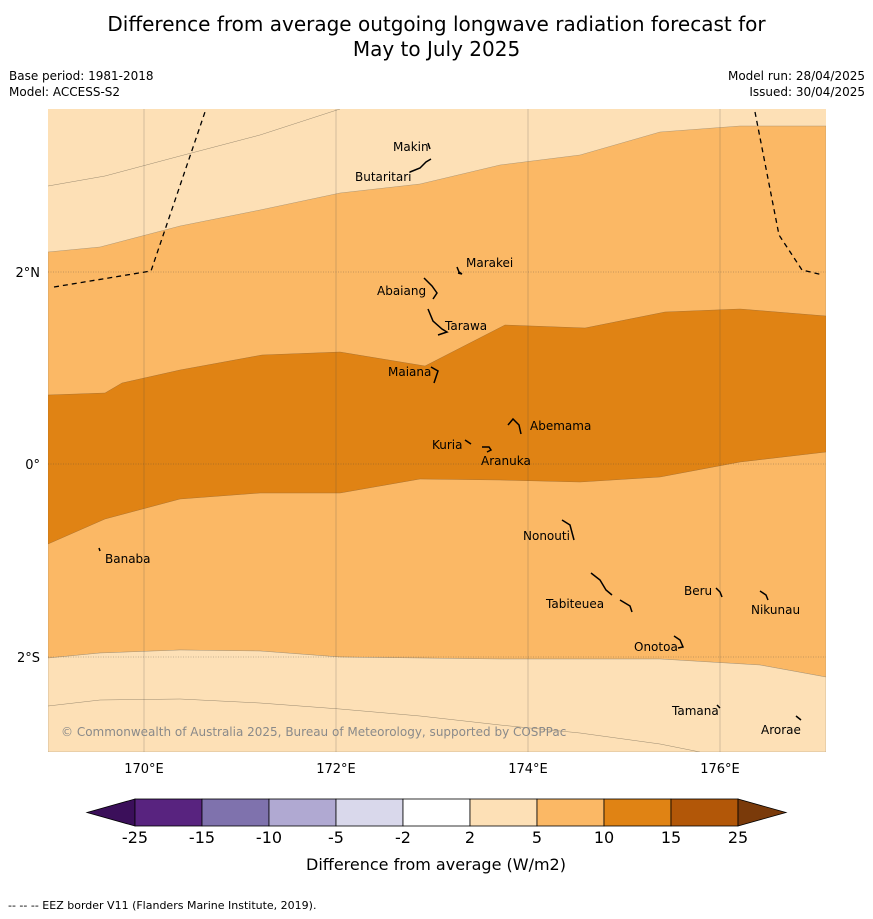 This screenshot has width=873, height=919. I want to click on island-banaba, so click(99, 549).